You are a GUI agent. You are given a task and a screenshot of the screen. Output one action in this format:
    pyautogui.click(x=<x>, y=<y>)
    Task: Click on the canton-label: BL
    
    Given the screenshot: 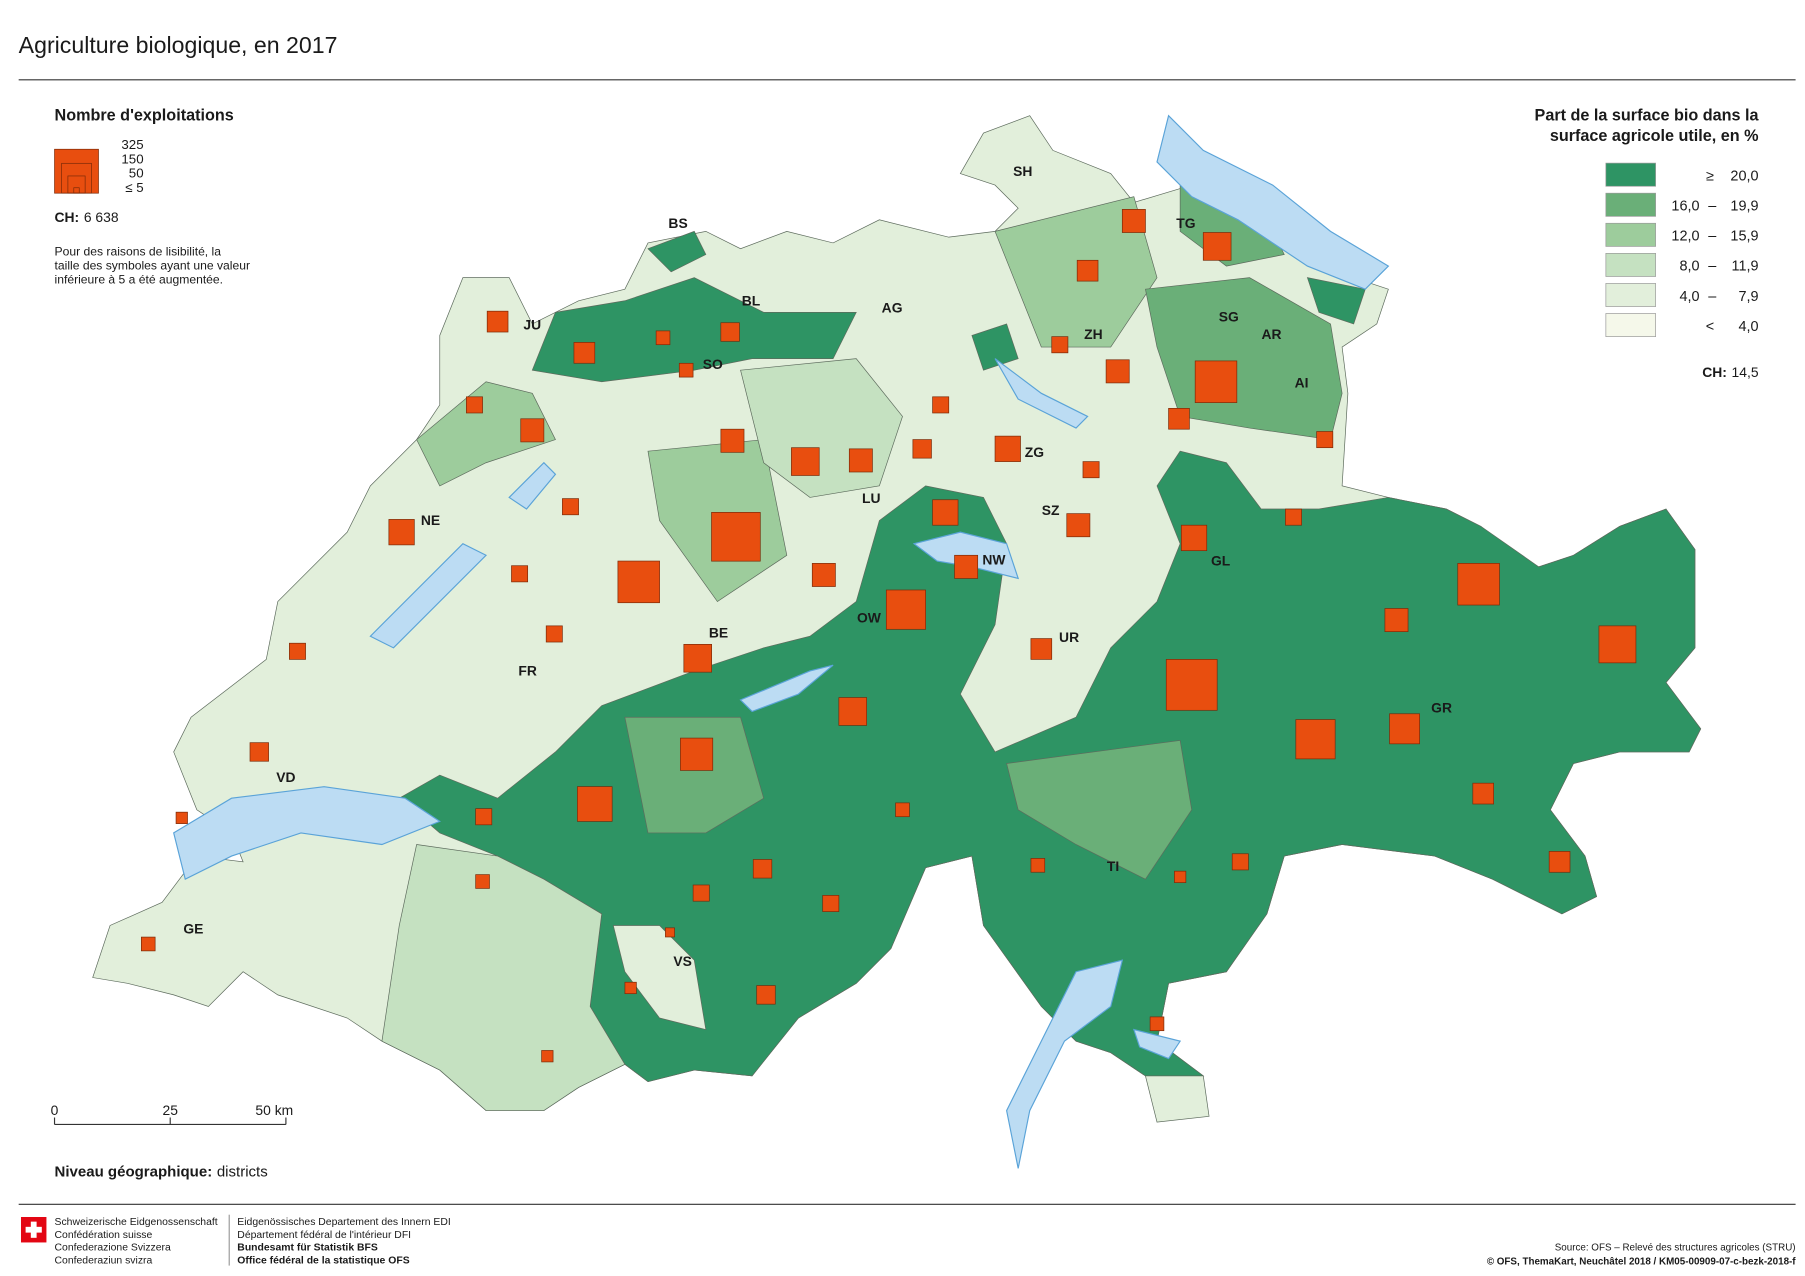 What is the action you would take?
    pyautogui.click(x=751, y=300)
    